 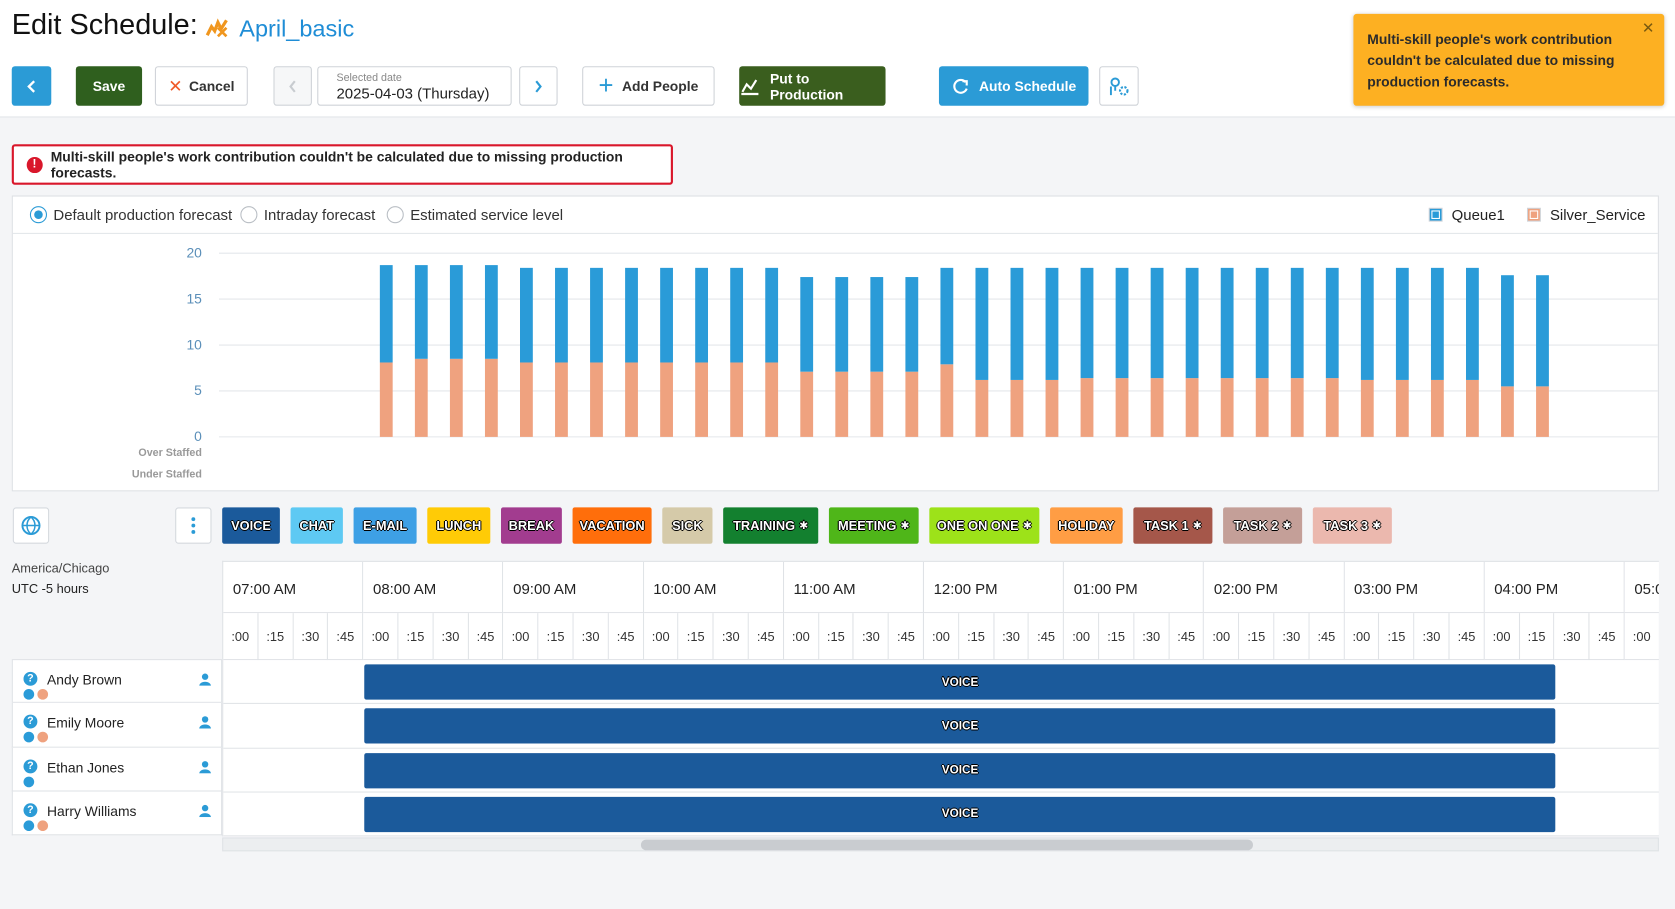 I want to click on auto-schedule-label: Auto Schedule, so click(x=1027, y=86).